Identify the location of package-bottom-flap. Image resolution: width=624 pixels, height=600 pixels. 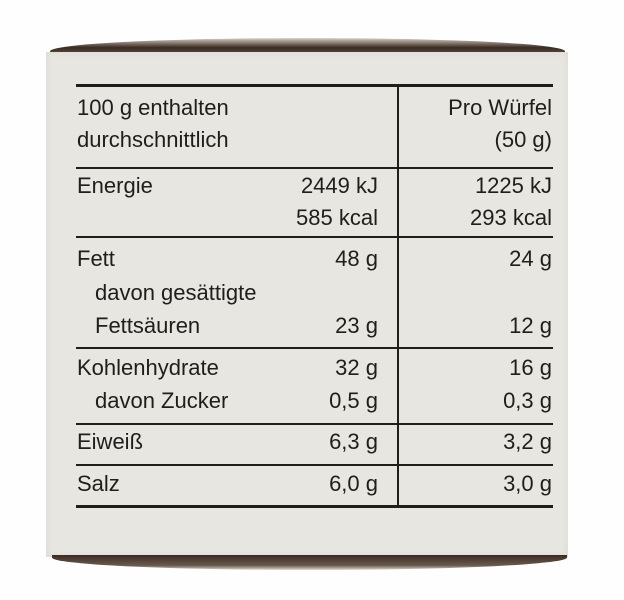
(309, 562).